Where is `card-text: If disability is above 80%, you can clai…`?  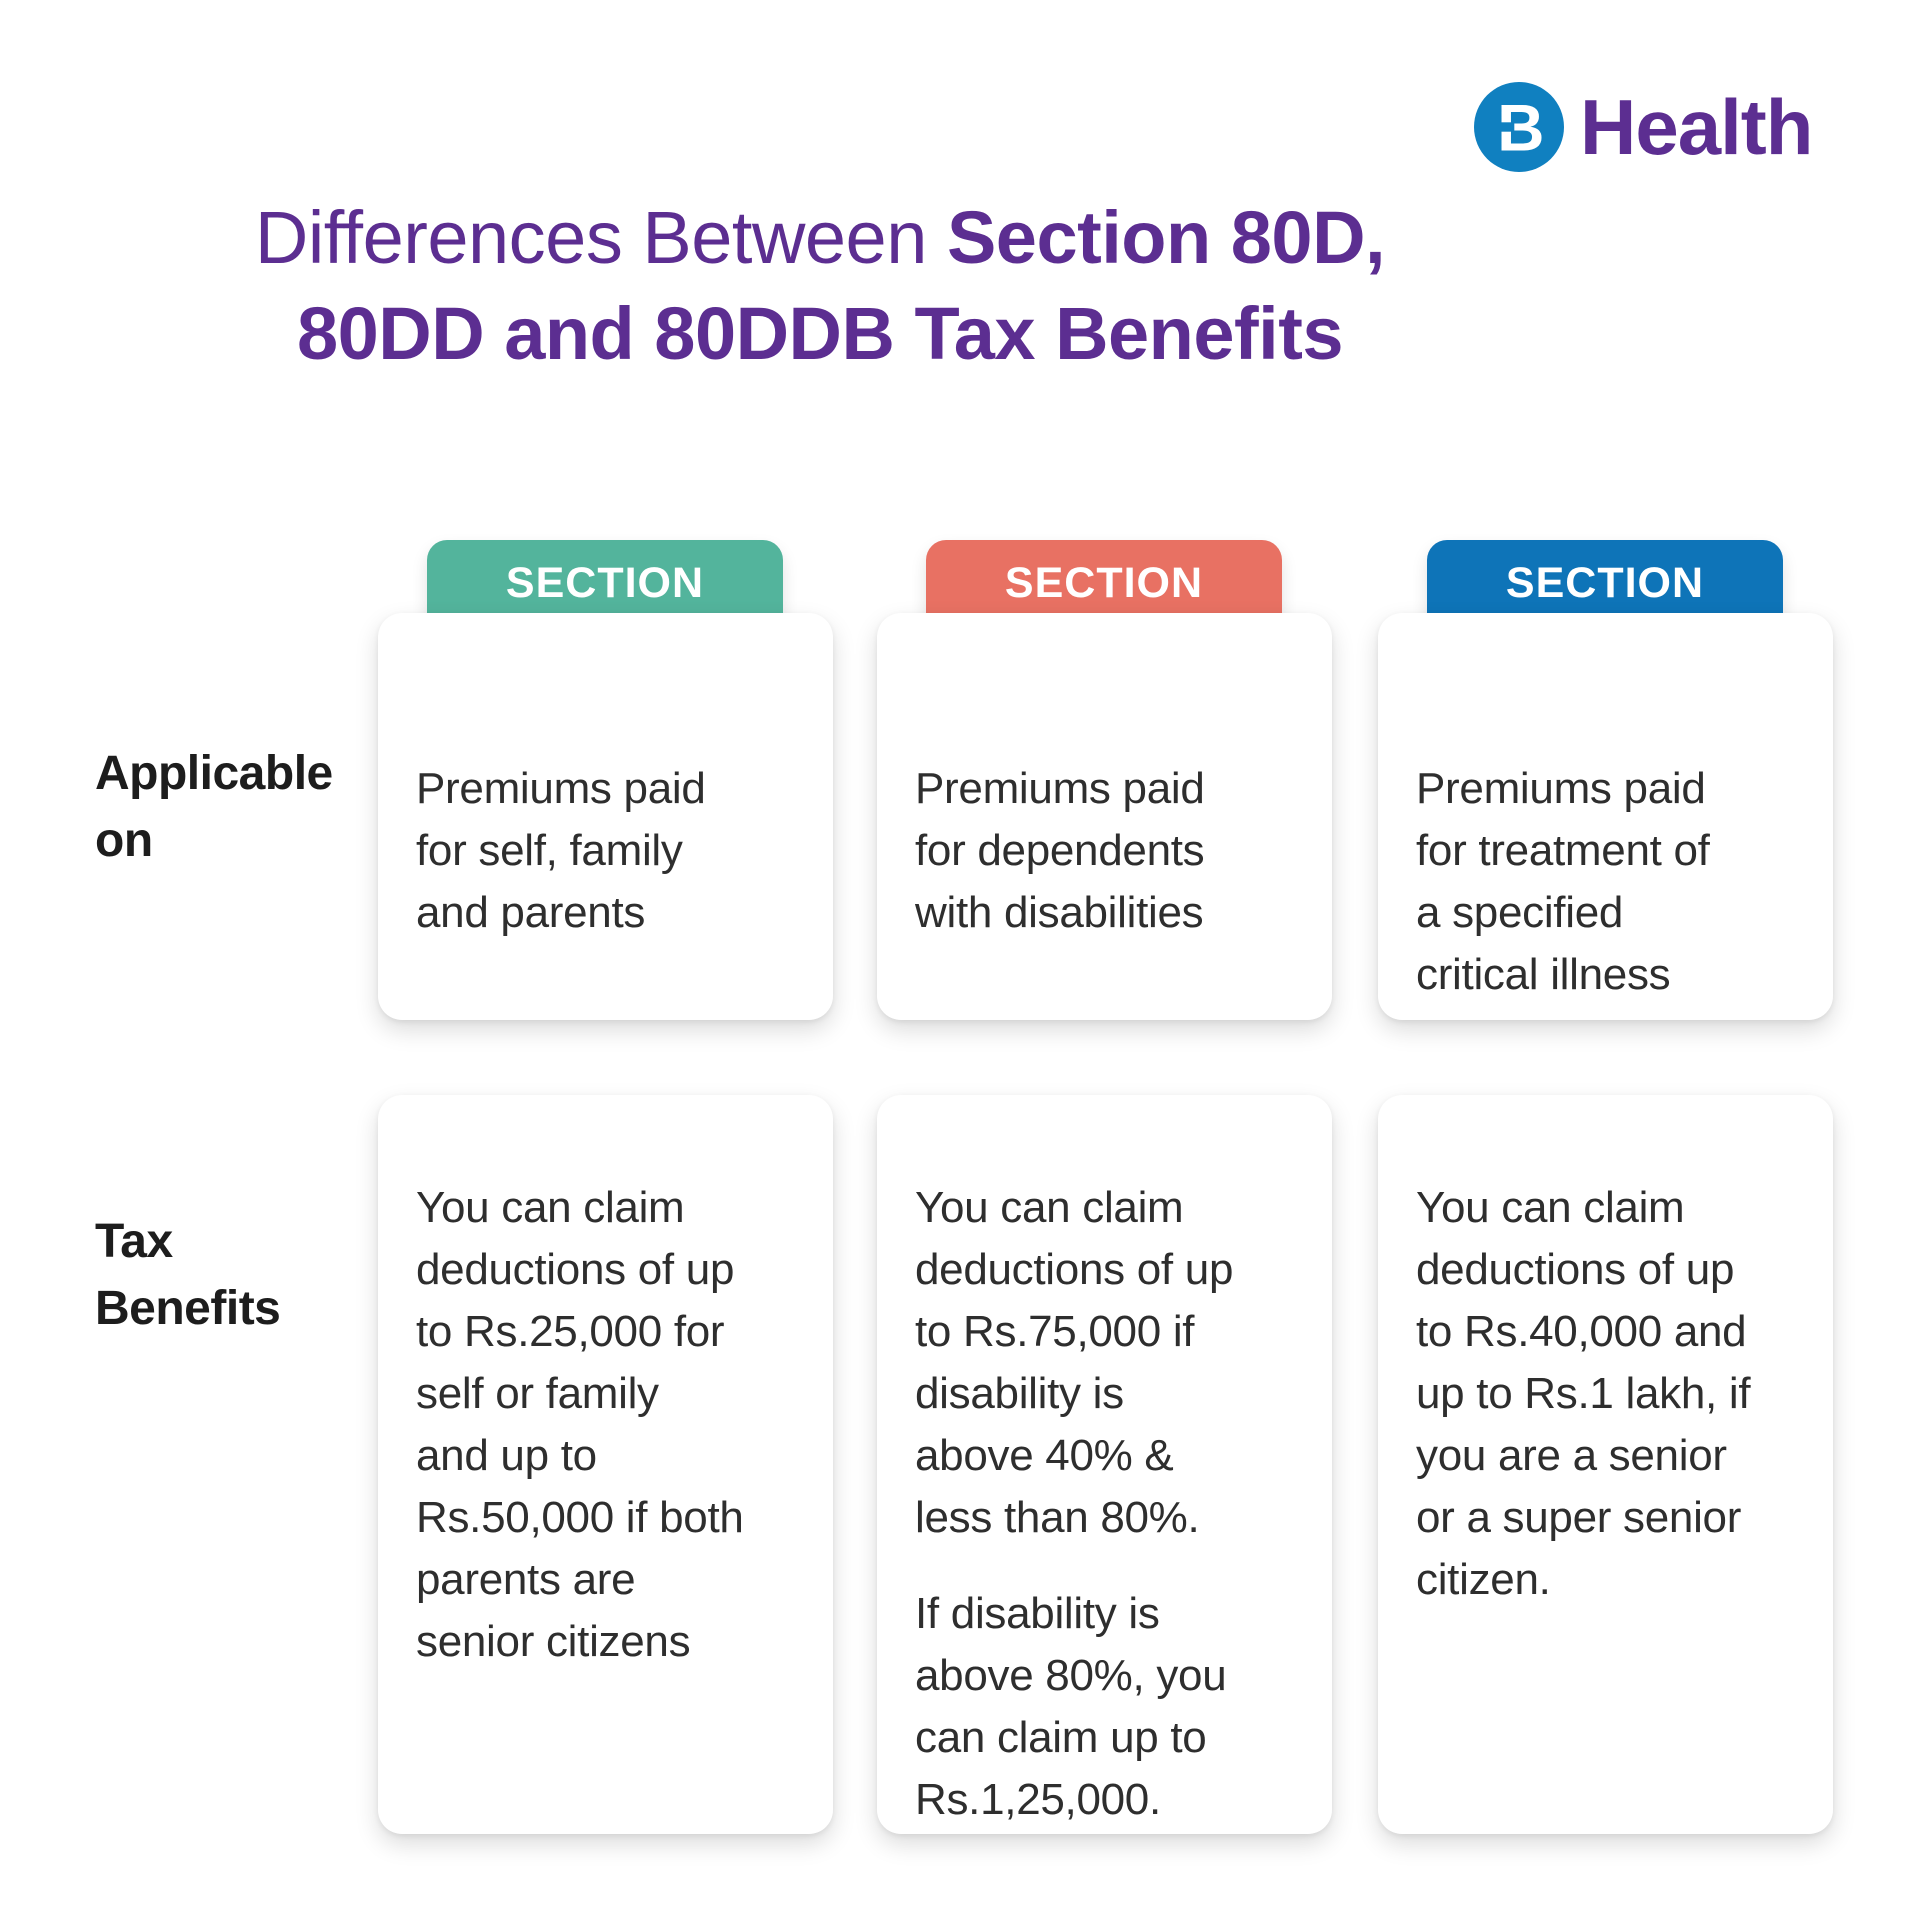 card-text: If disability is above 80%, you can clai… is located at coordinates (1071, 1706).